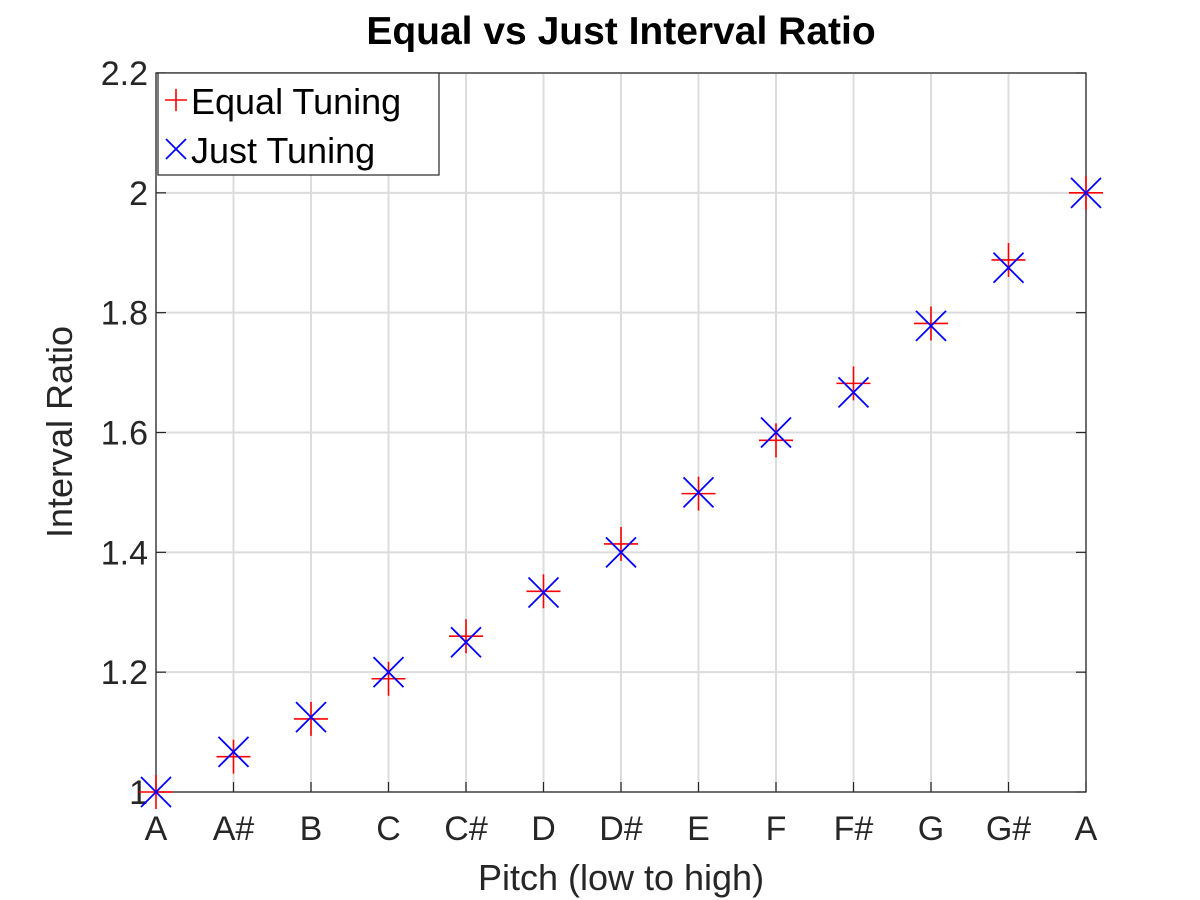  I want to click on y-tick-label: 1, so click(138, 793).